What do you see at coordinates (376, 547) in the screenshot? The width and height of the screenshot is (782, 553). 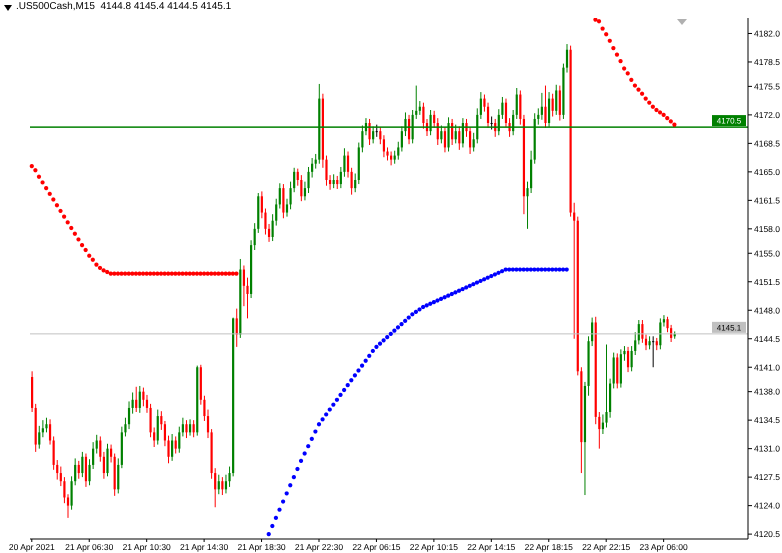 I see `x-tick-label: 22 Apr 06:15` at bounding box center [376, 547].